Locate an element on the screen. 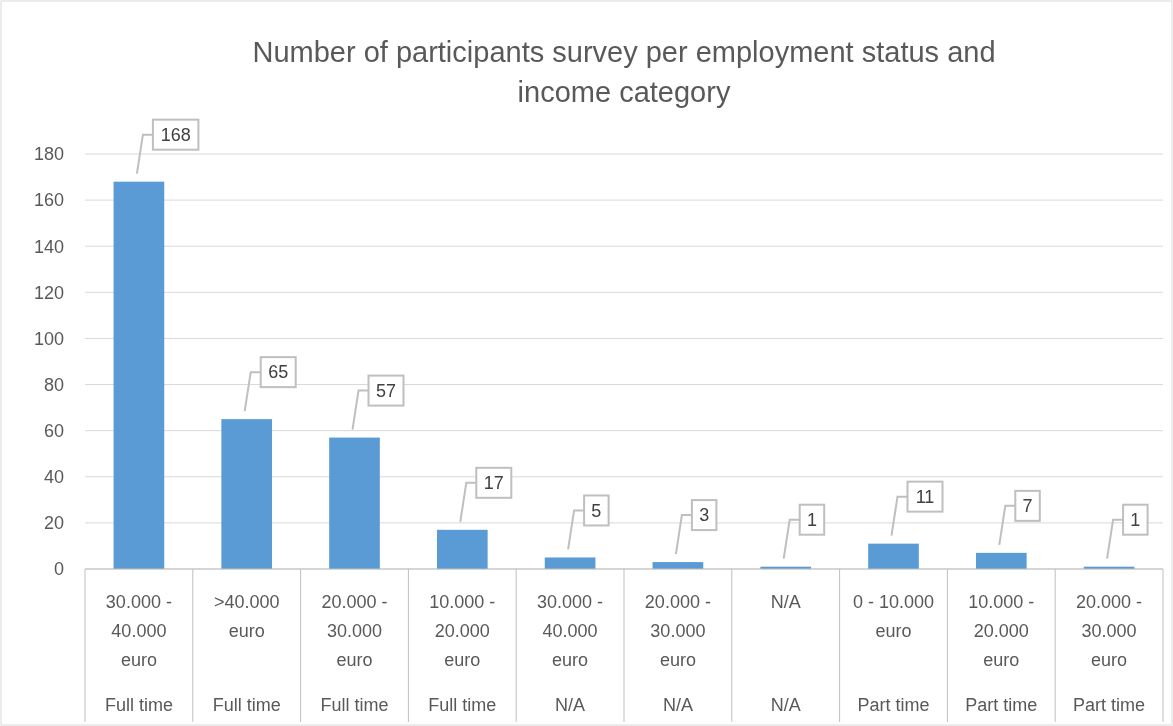  y-tick-label: 140 is located at coordinates (48, 246).